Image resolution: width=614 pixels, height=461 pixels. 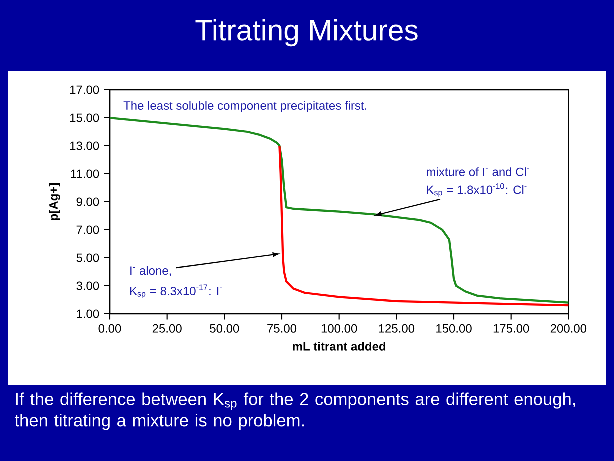 What do you see at coordinates (477, 191) in the screenshot?
I see `annotation: K$_{sp}$ = 1.8x10$^{-10}$: Cl$^{-}$` at bounding box center [477, 191].